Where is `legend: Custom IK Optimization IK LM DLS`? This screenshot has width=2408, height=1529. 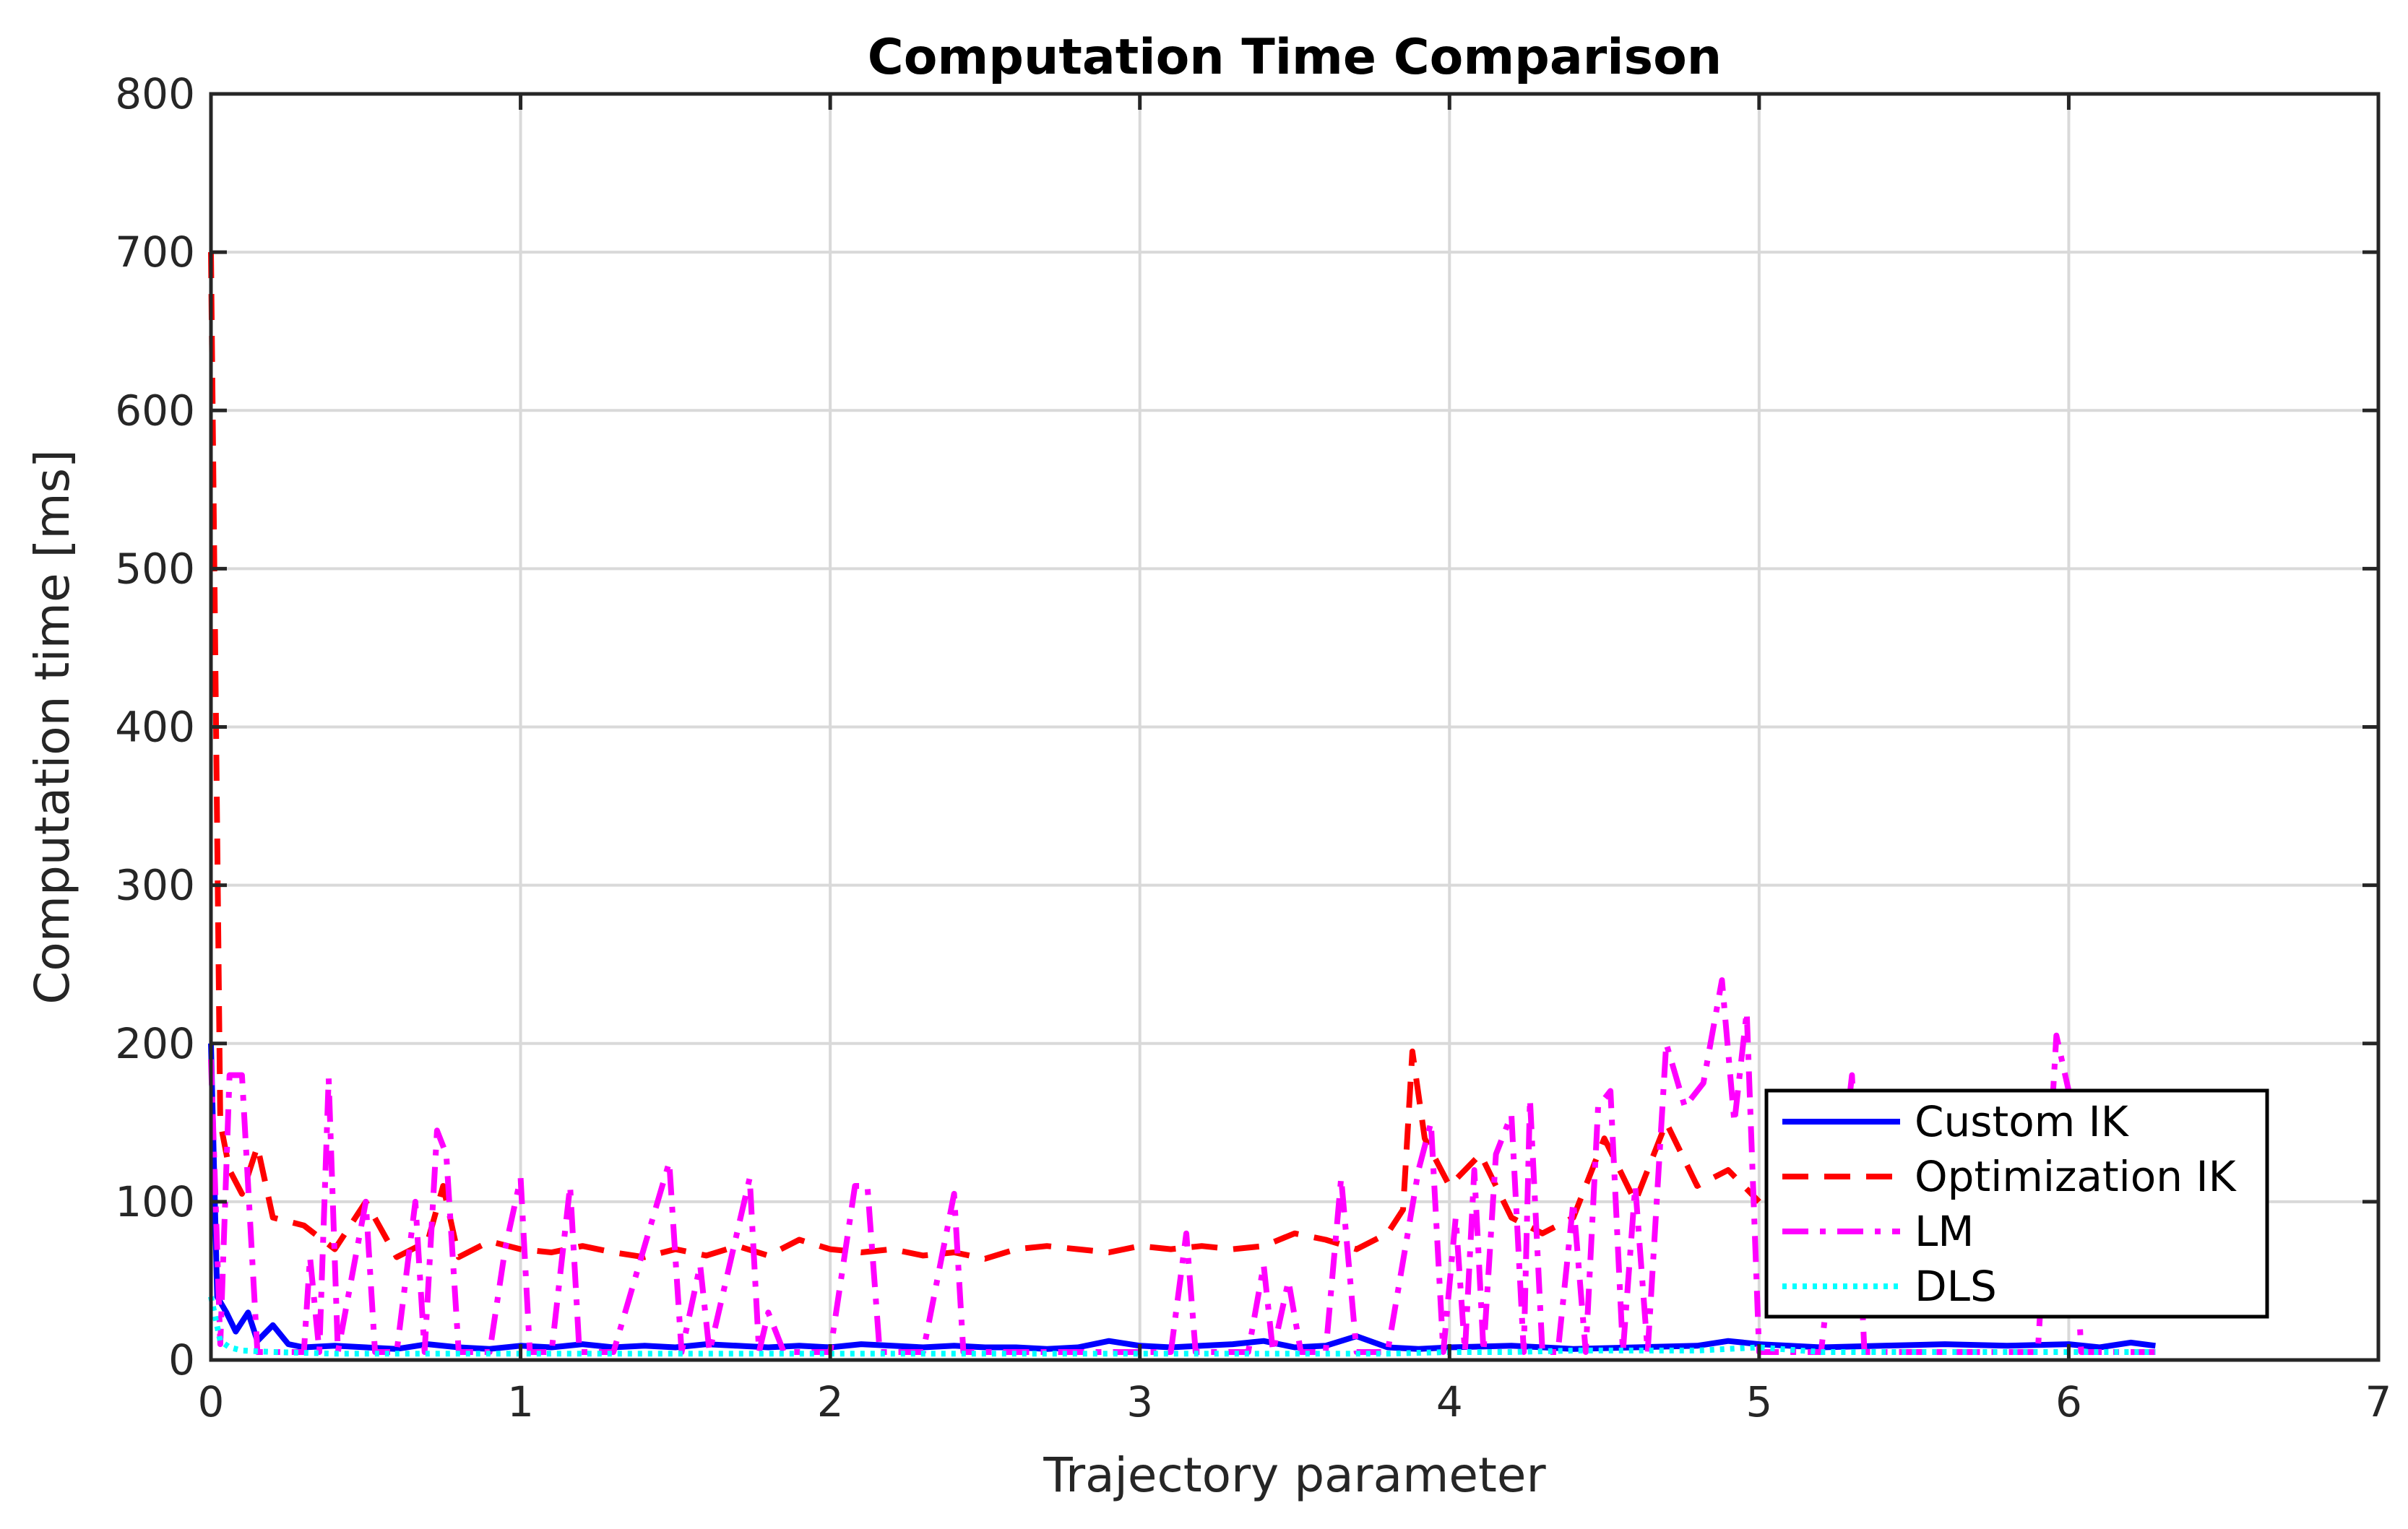
legend: Custom IK Optimization IK LM DLS is located at coordinates (2016, 1203).